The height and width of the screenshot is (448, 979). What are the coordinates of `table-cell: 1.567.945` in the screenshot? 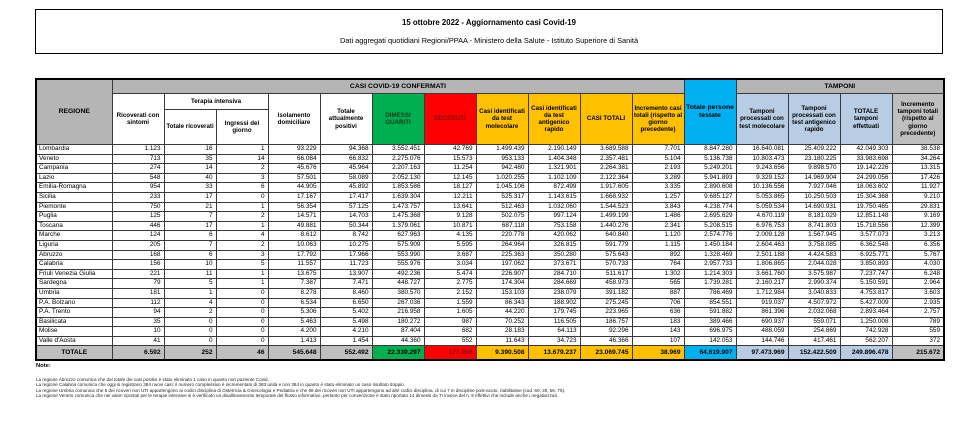 It's located at (814, 235).